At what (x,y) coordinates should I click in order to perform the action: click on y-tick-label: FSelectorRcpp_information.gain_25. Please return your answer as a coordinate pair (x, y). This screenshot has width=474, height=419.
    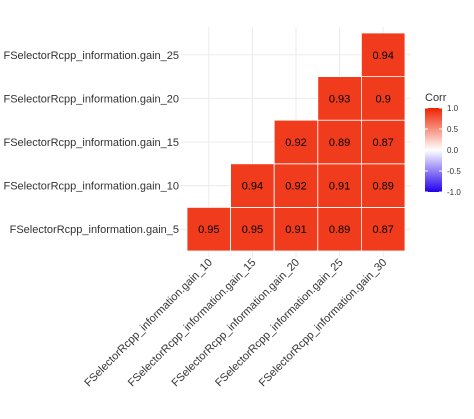
    Looking at the image, I should click on (92, 56).